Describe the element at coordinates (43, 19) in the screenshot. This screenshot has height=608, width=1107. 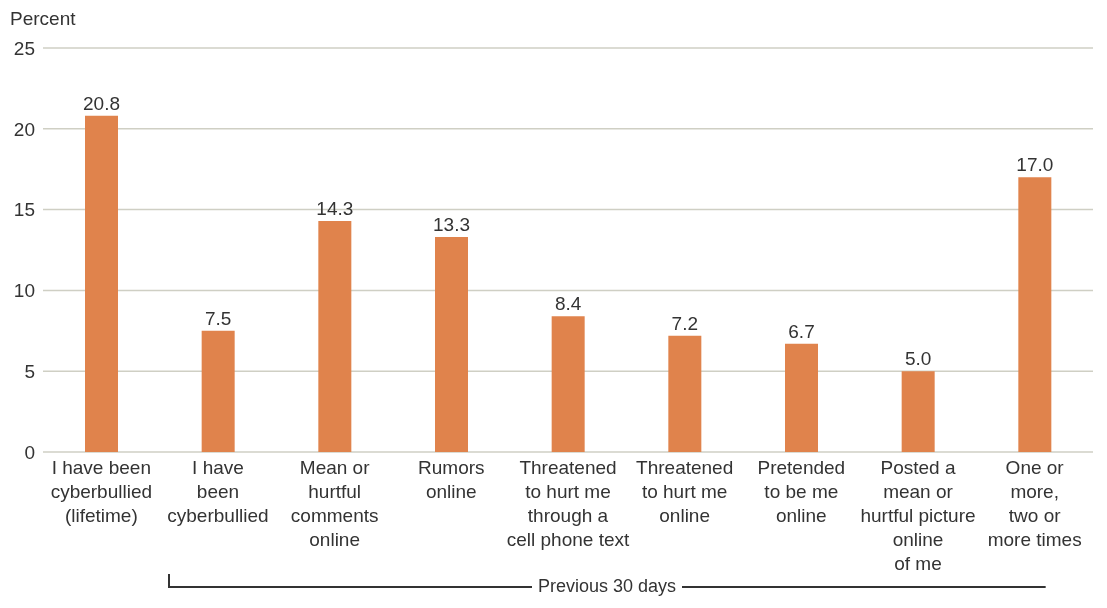
I see `y-axis-title: Percent` at that location.